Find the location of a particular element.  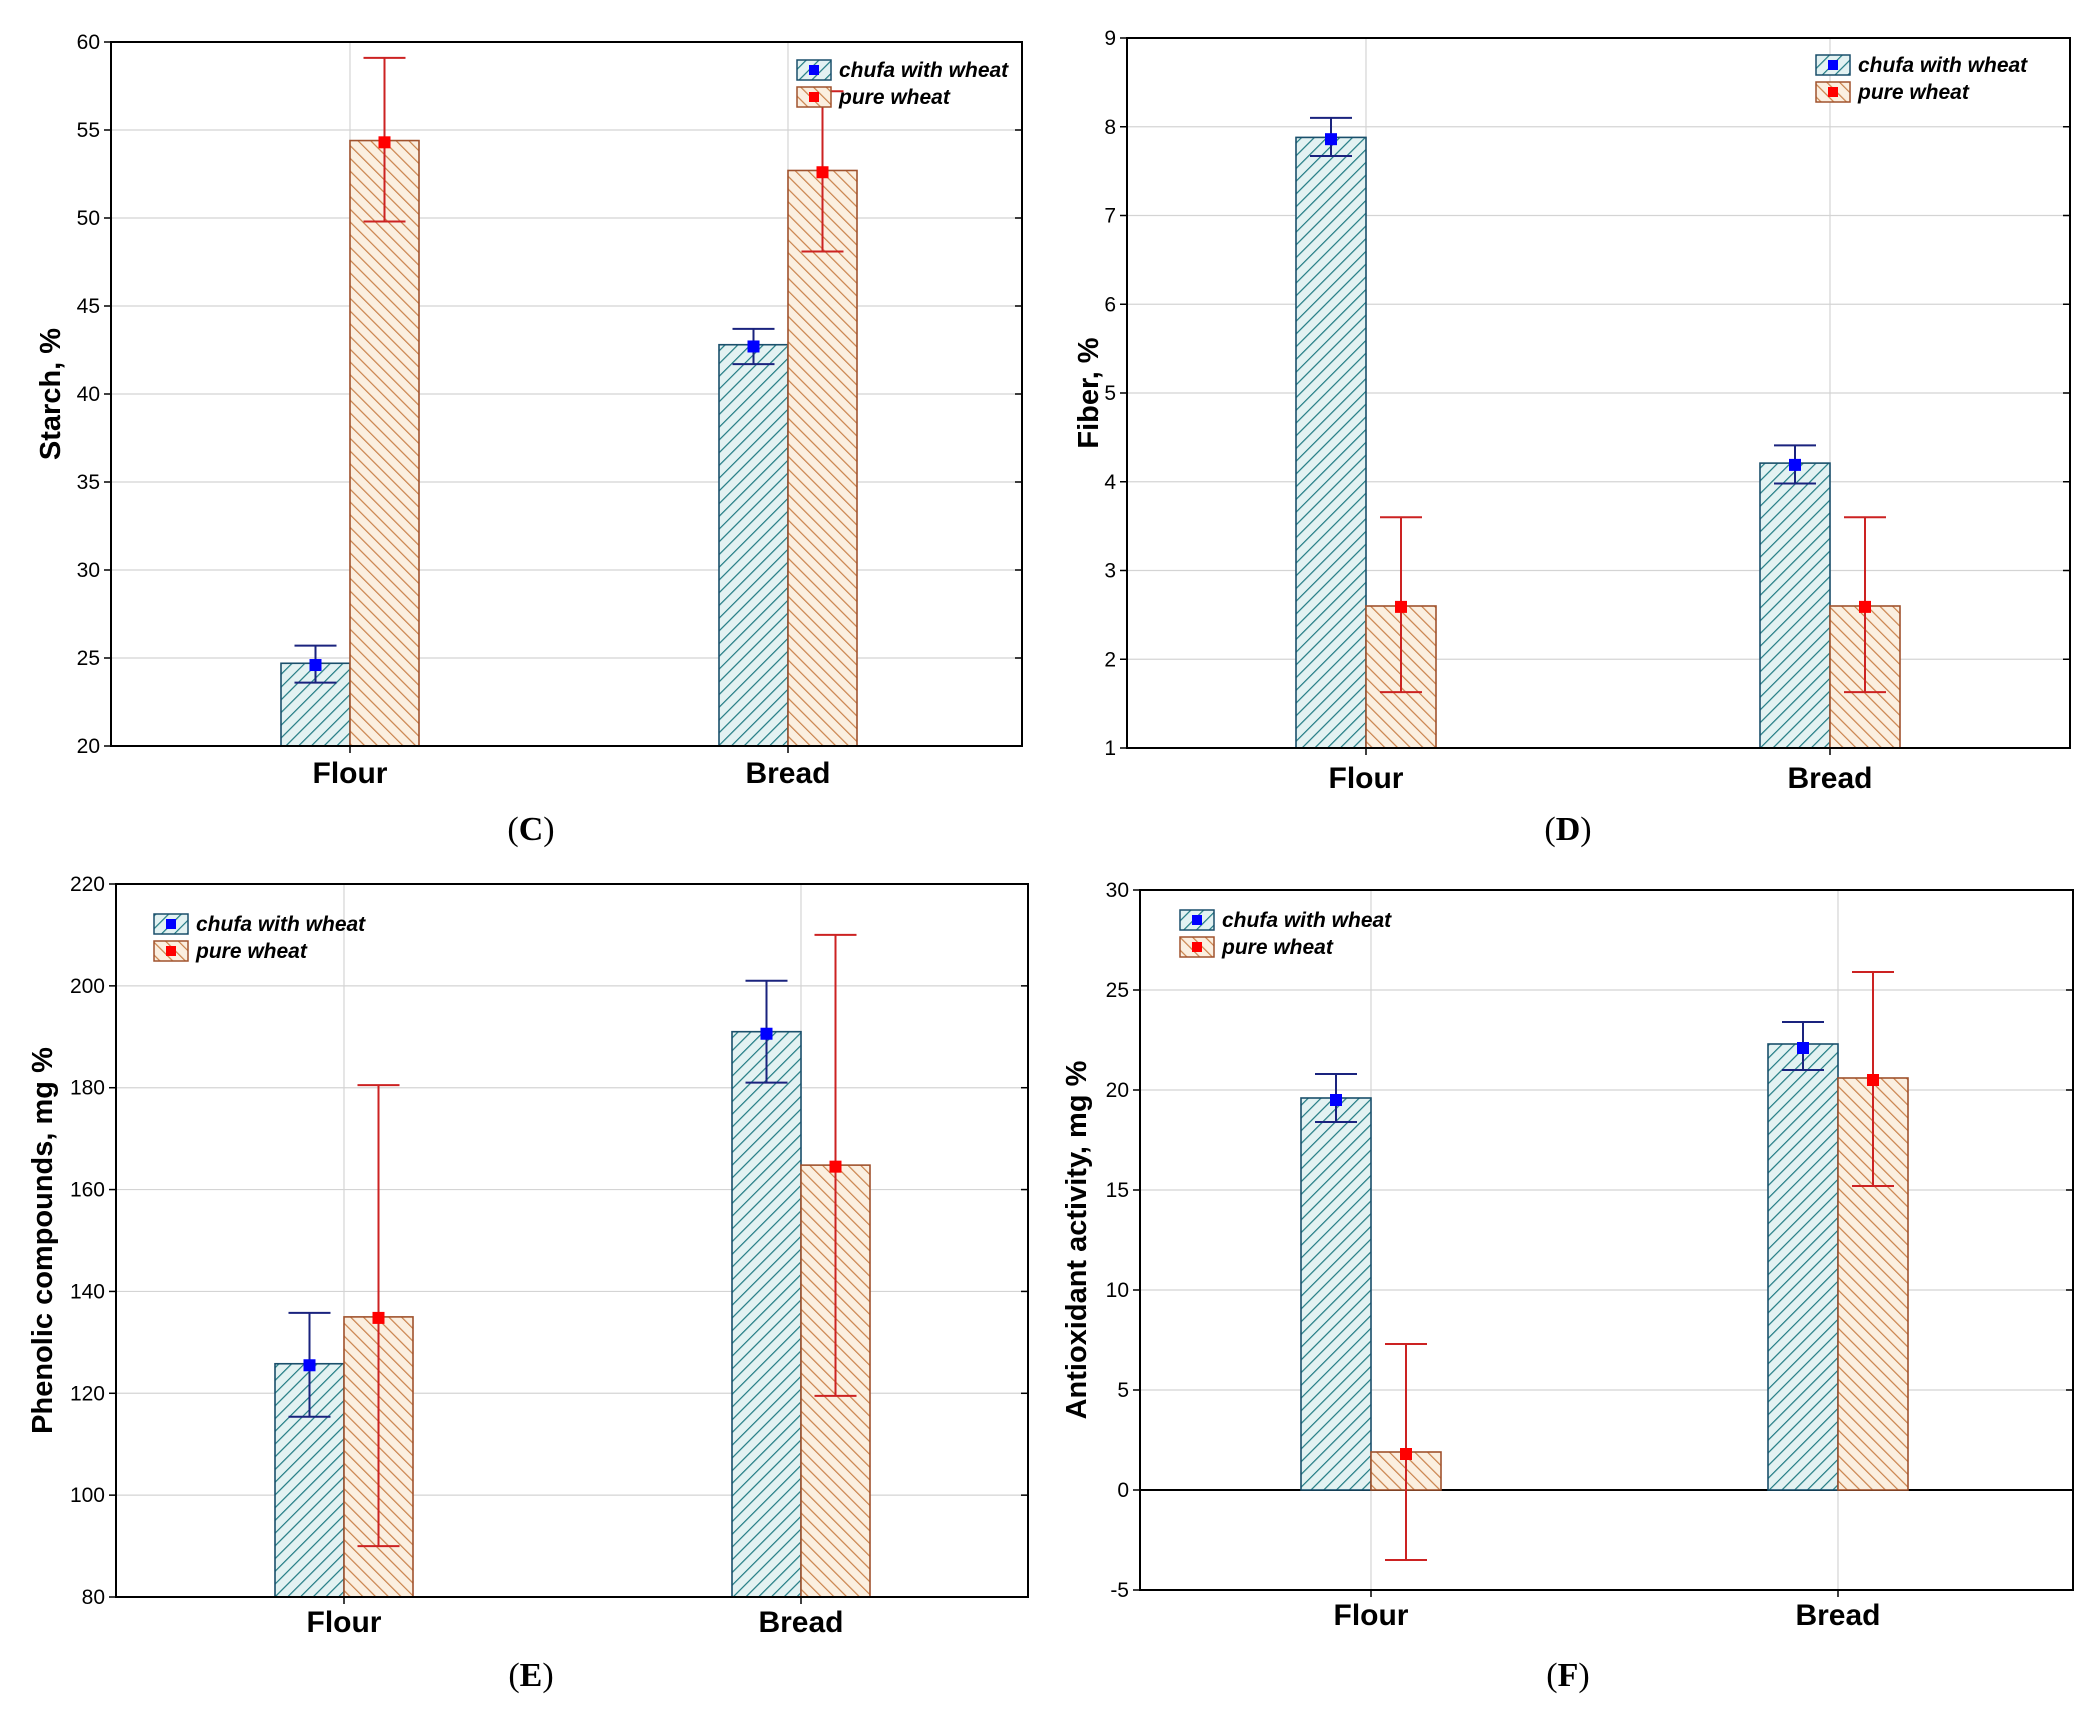

y-tick-label: 8 is located at coordinates (1110, 127).